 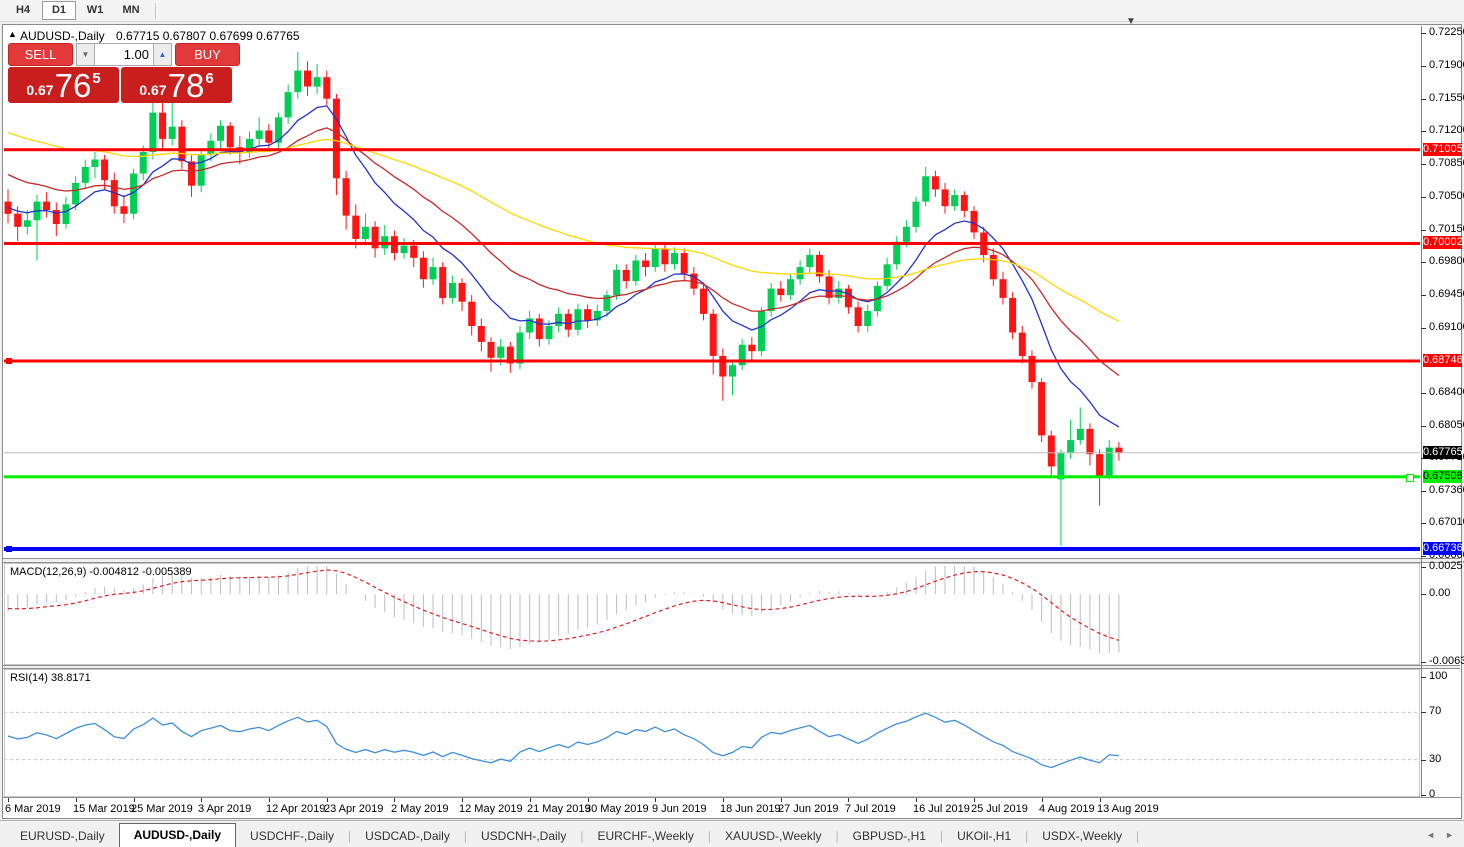 I want to click on volume-decrease-icon: ▼, so click(x=85, y=54).